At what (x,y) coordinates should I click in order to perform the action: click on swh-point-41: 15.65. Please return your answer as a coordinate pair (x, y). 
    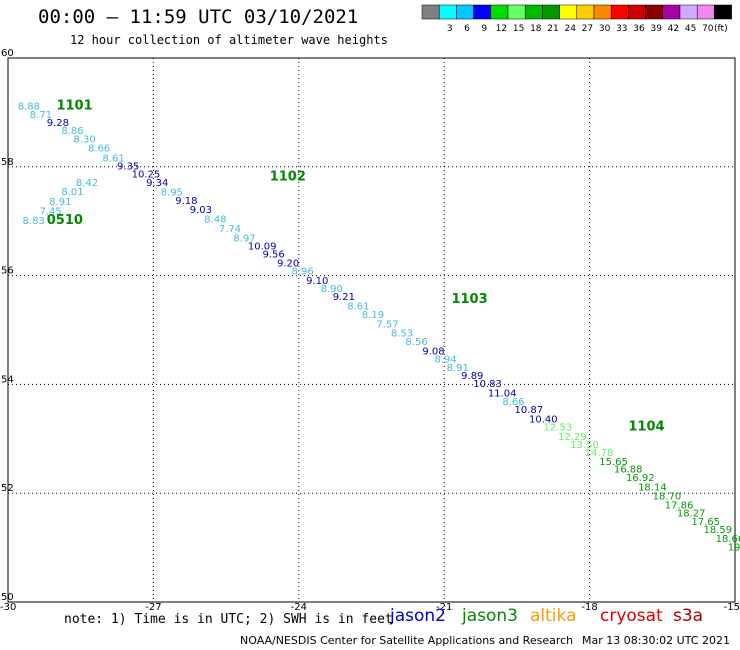
    Looking at the image, I should click on (613, 462).